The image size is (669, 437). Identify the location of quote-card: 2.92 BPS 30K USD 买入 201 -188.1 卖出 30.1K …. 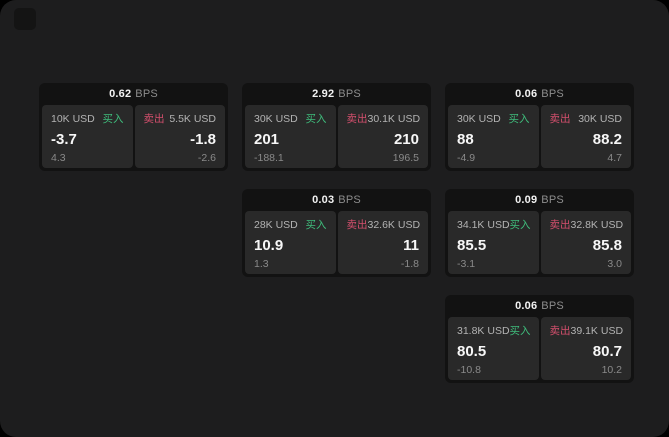
(336, 127).